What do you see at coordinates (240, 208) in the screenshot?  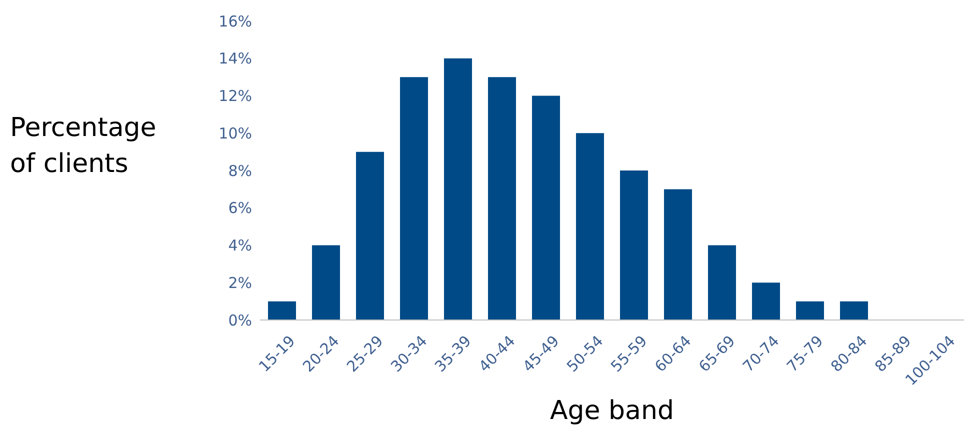 I see `y-tick-label: 6%` at bounding box center [240, 208].